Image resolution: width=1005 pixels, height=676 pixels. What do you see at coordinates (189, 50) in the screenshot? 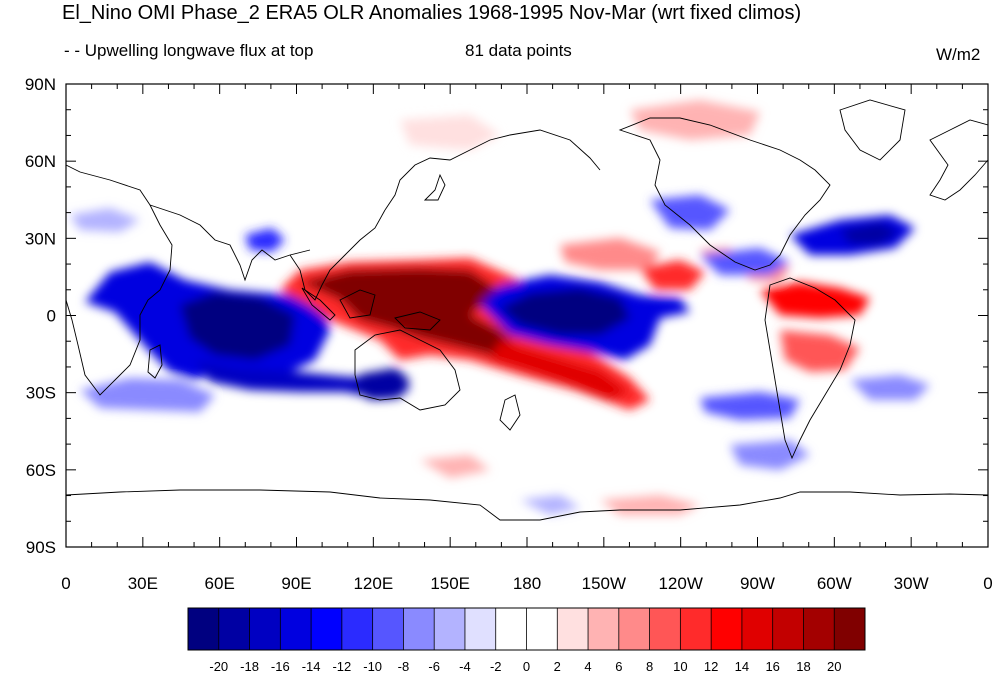
I see `variable-subtitle: - - Upwelling longwave flux at top` at bounding box center [189, 50].